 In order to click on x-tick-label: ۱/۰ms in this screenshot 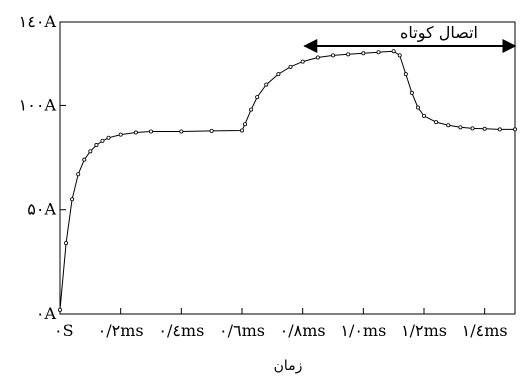, I will do `click(363, 330)`.